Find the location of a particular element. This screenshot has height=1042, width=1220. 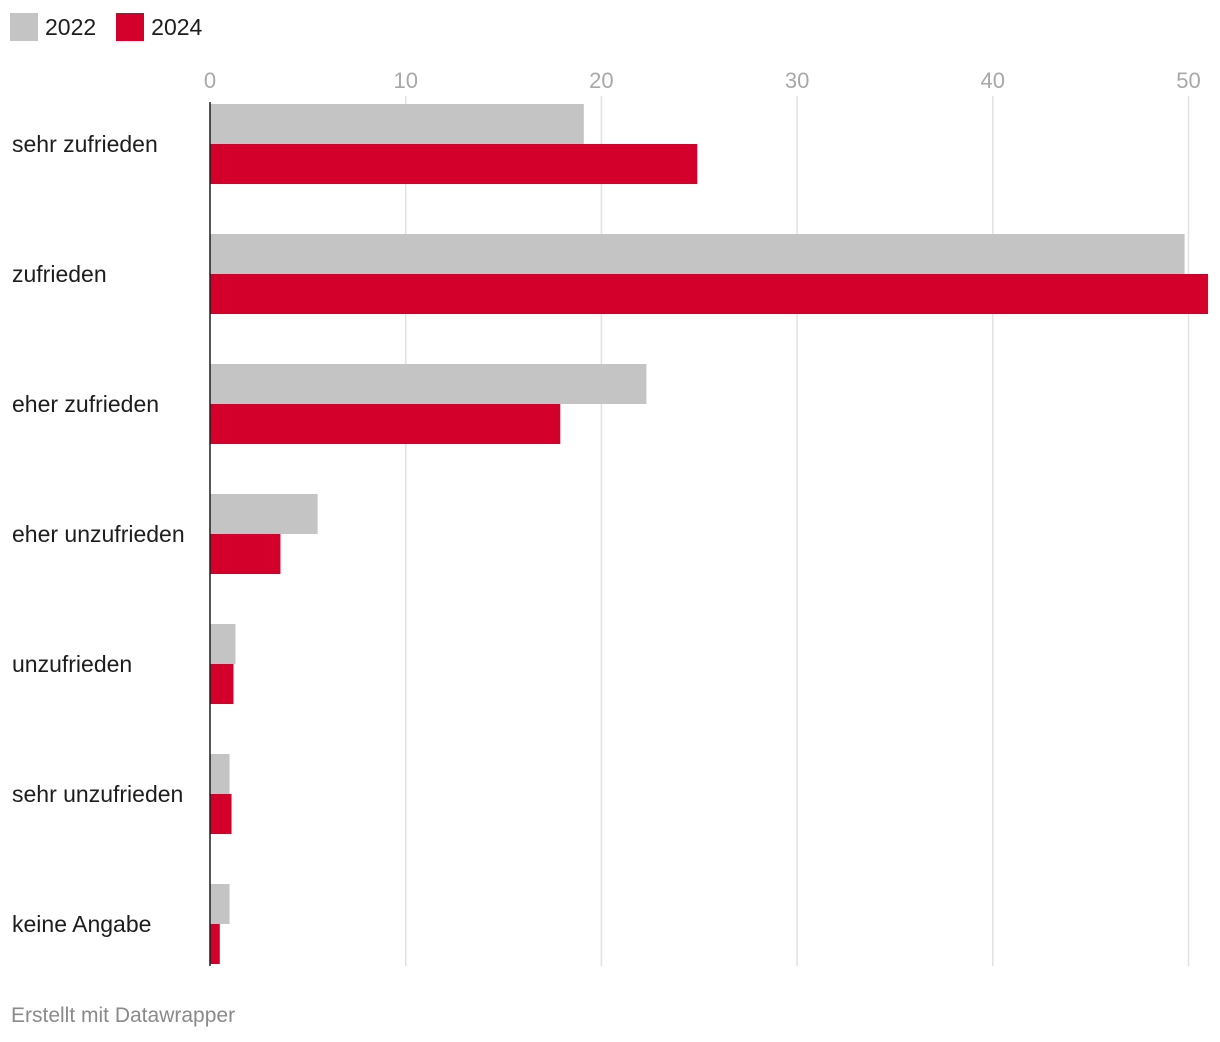

credit-text: Erstellt mit Datawrapper is located at coordinates (123, 1015).